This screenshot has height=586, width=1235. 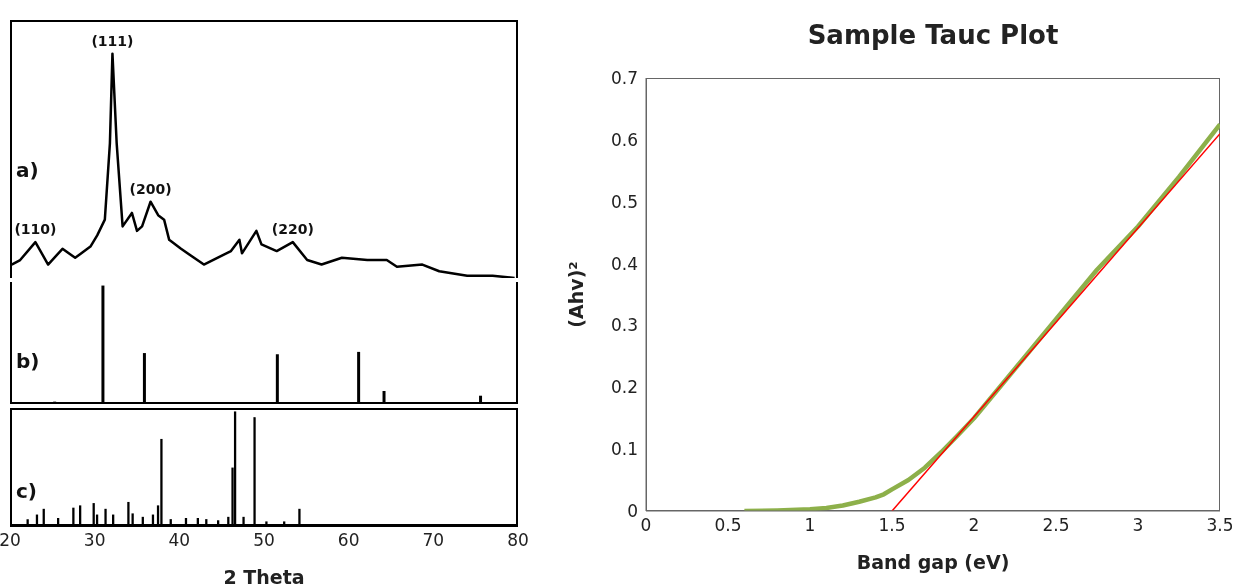 I want to click on x-axis-title: Band gap (eV), so click(x=933, y=562).